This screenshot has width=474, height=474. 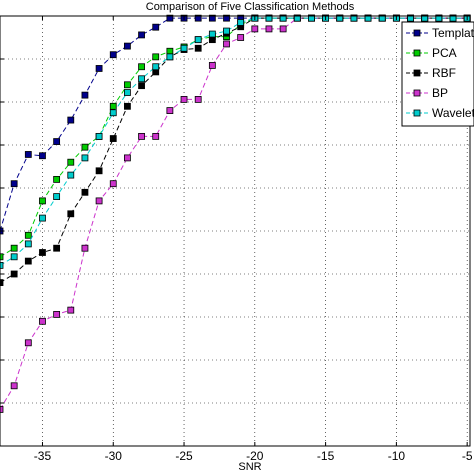 What do you see at coordinates (444, 73) in the screenshot?
I see `legend-label: RBF` at bounding box center [444, 73].